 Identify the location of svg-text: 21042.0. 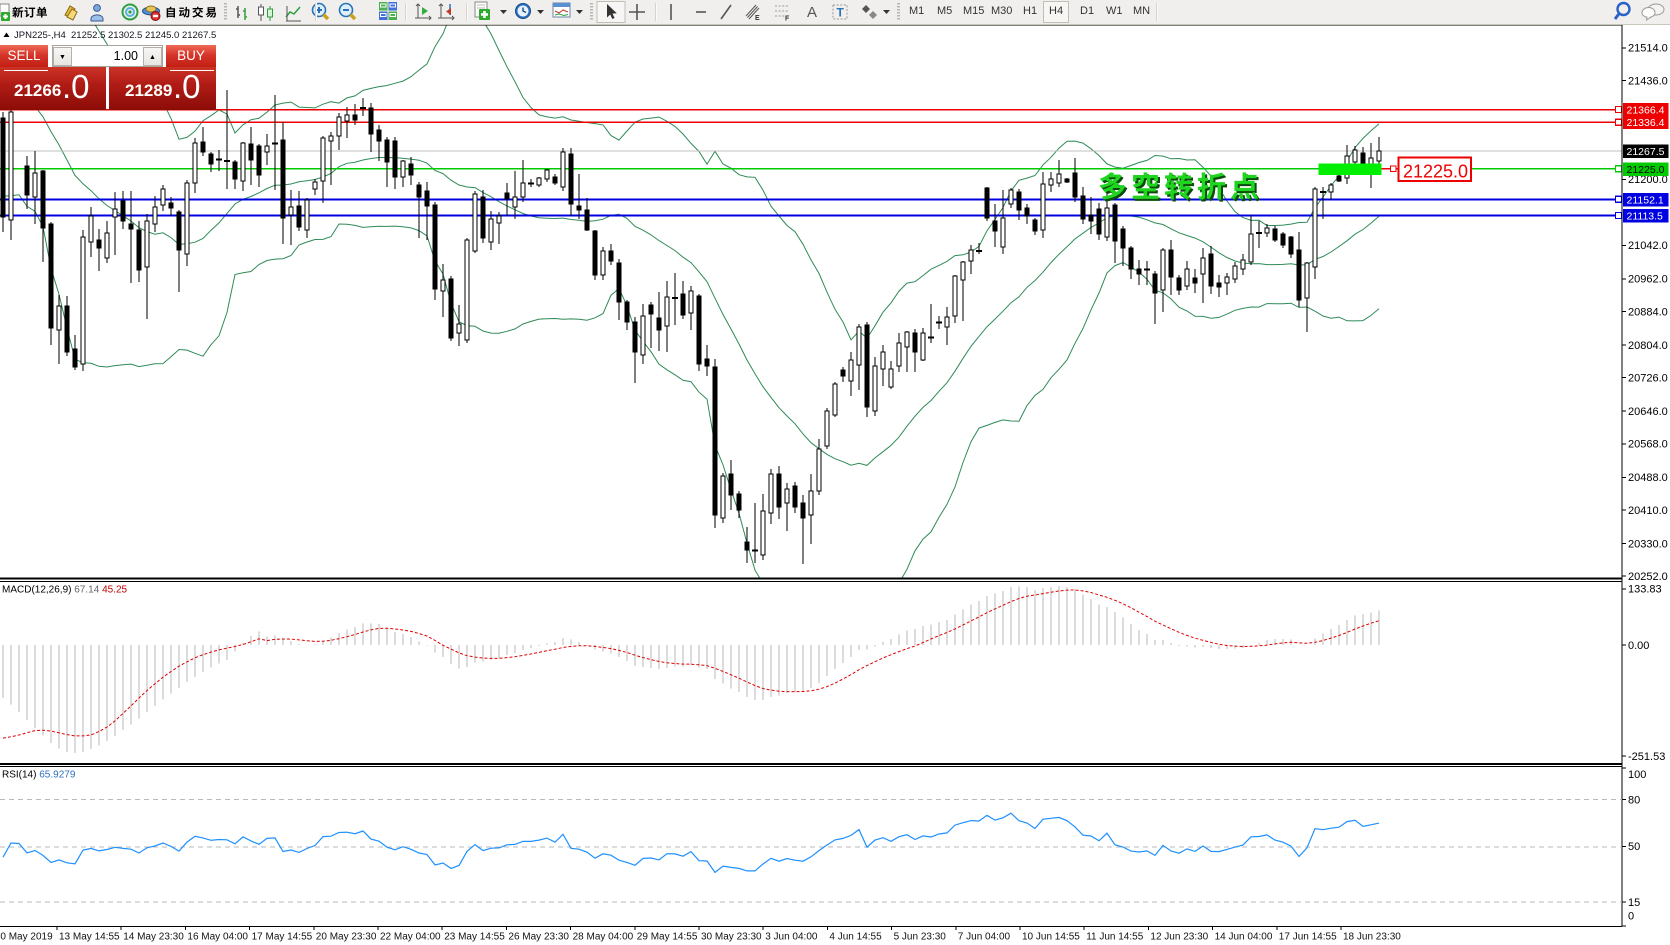
(1648, 246).